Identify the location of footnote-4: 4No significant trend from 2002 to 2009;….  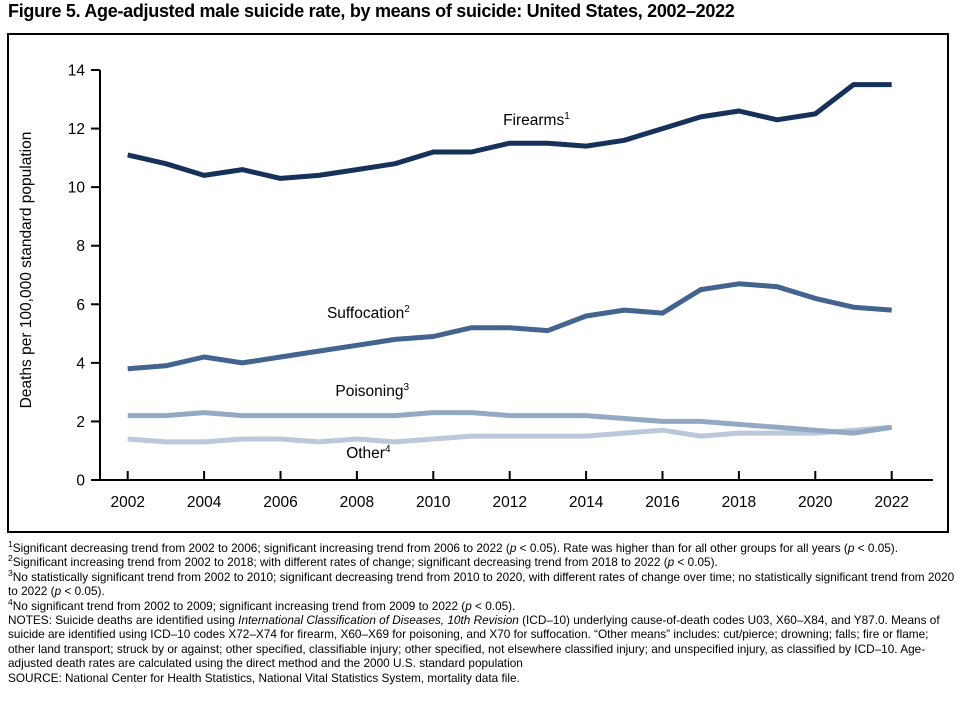
(482, 604).